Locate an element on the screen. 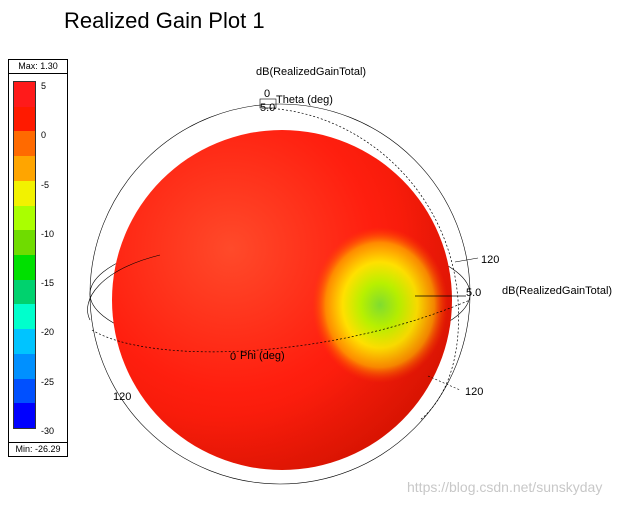  legend-tick-label: -30 is located at coordinates (48, 431).